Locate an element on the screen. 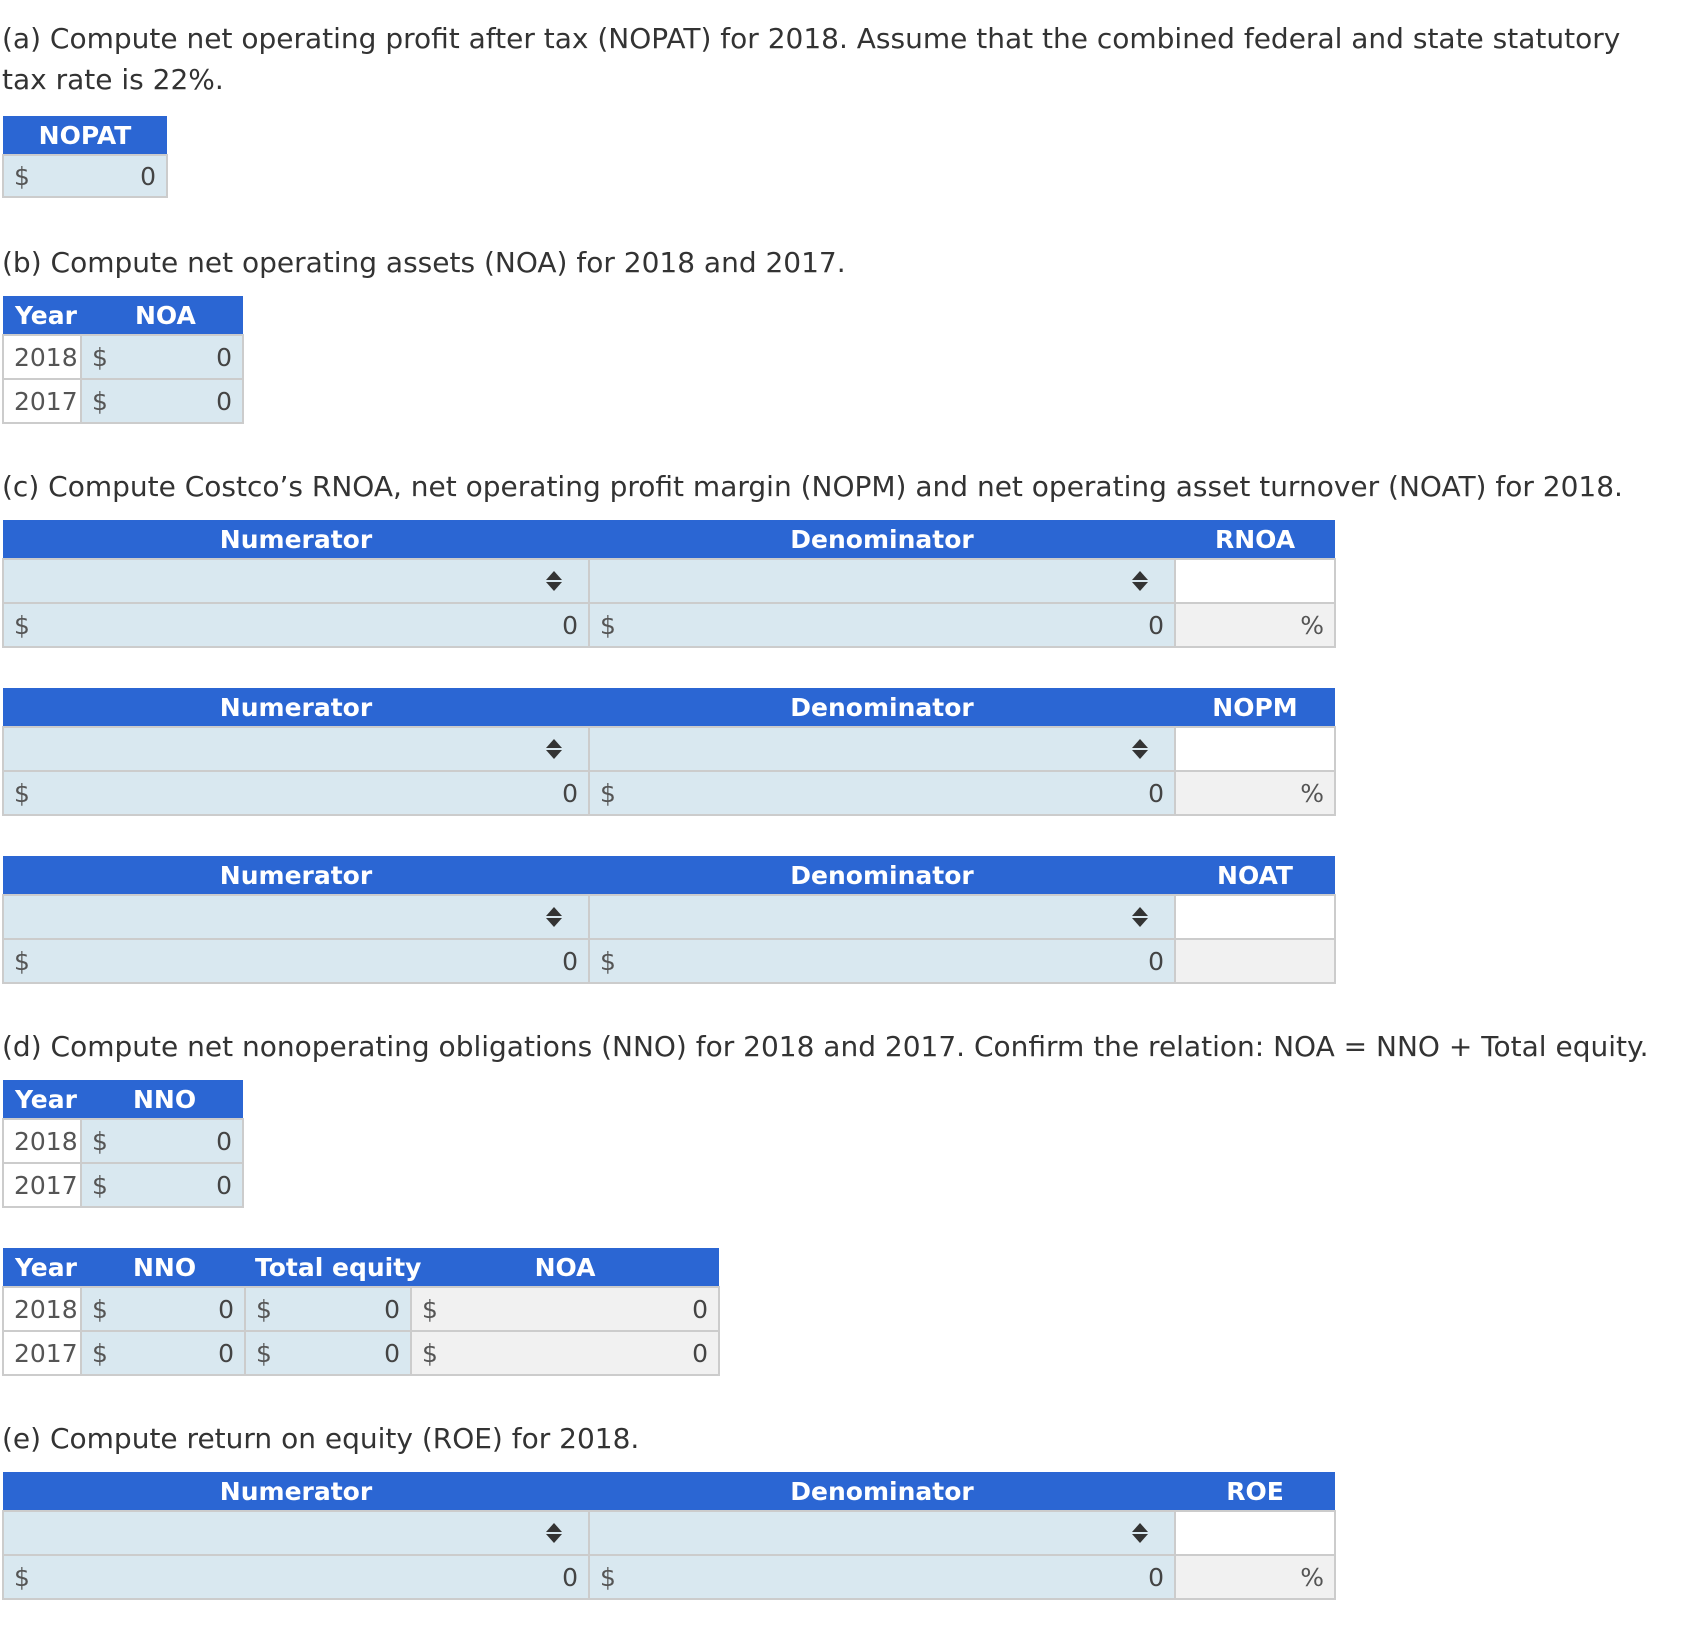  rnoa-denominator-select is located at coordinates (882, 581).